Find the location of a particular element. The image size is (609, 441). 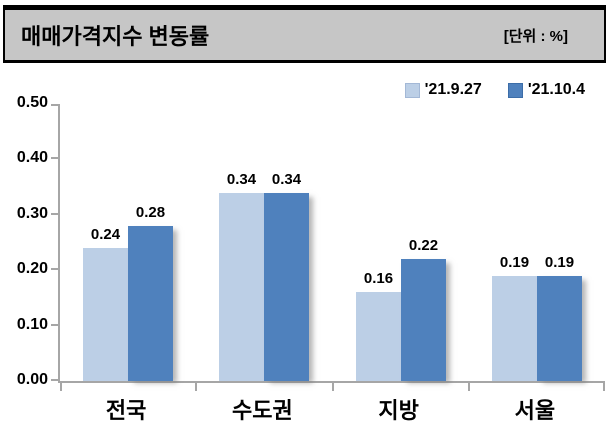

bar-series-2-전국 is located at coordinates (150, 303).